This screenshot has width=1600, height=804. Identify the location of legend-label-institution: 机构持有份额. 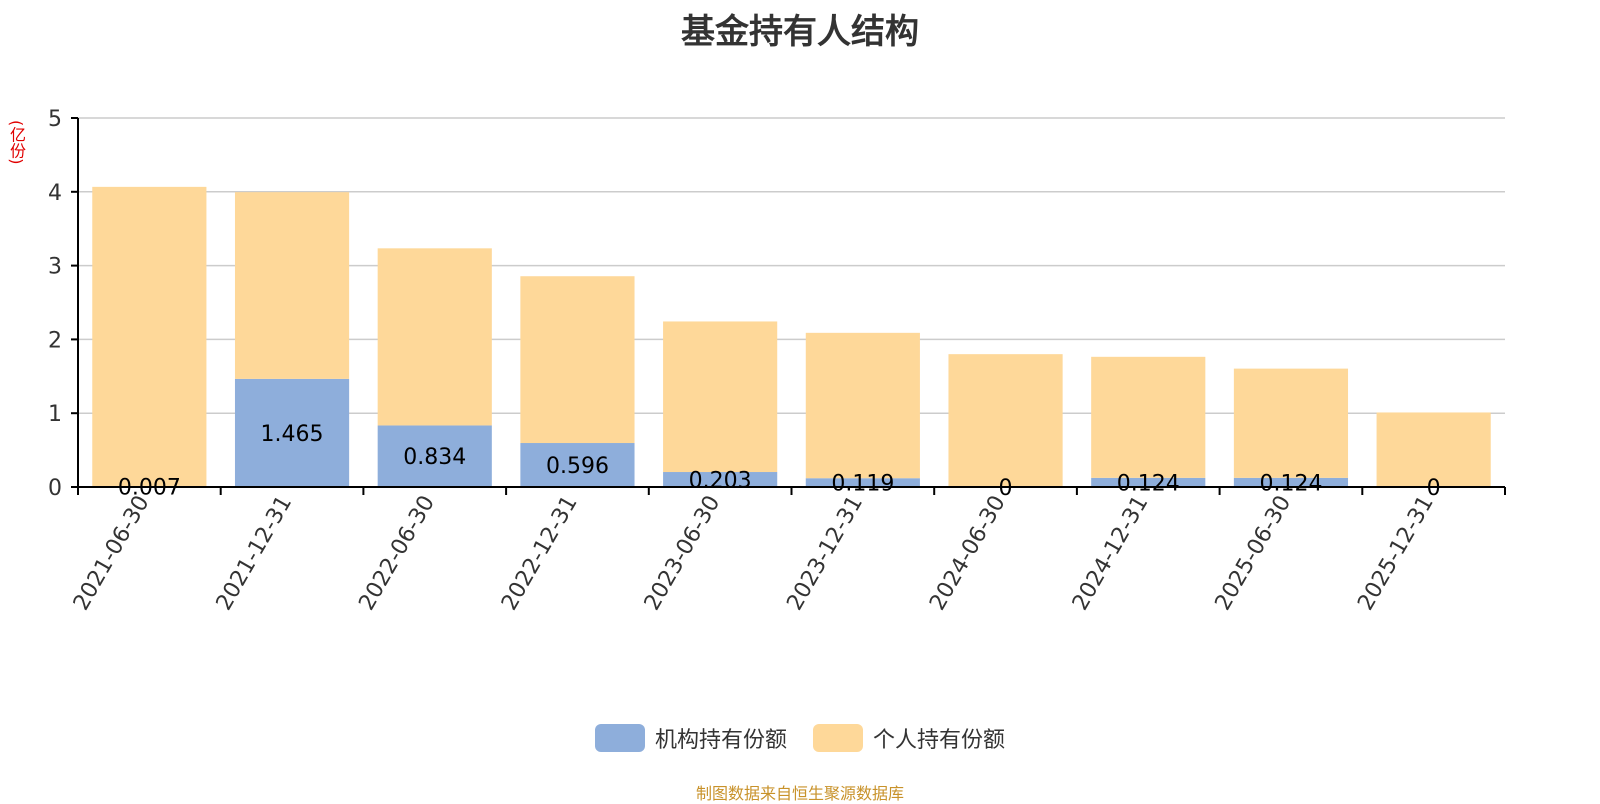
(720, 740).